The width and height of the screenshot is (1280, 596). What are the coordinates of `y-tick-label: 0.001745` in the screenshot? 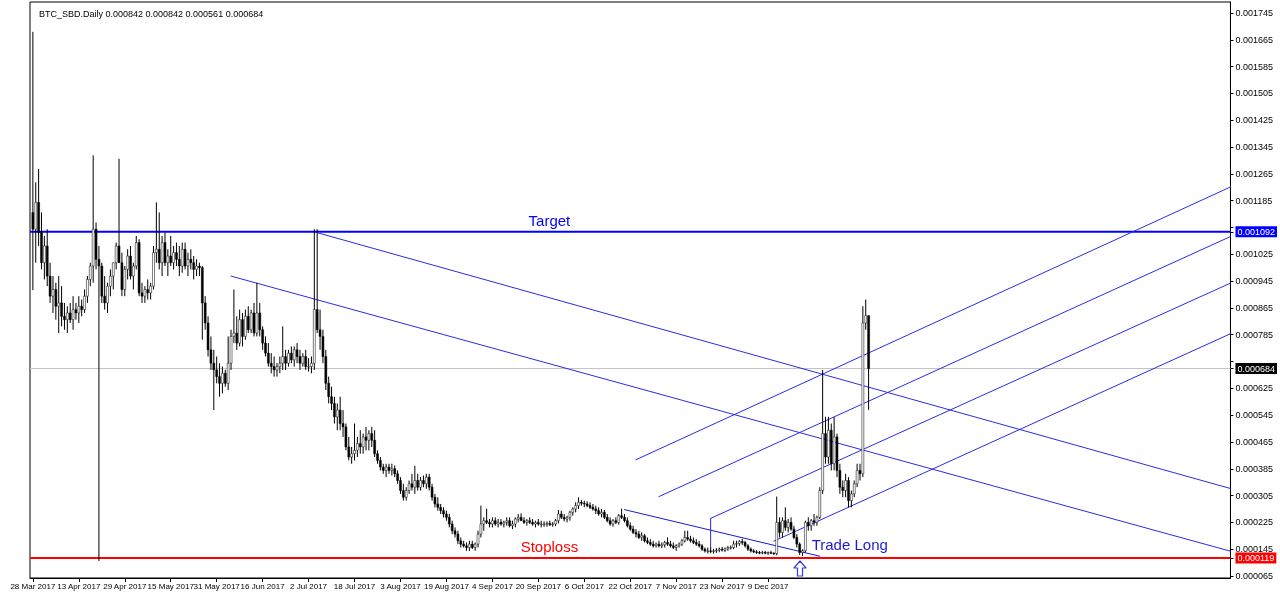 It's located at (1254, 13).